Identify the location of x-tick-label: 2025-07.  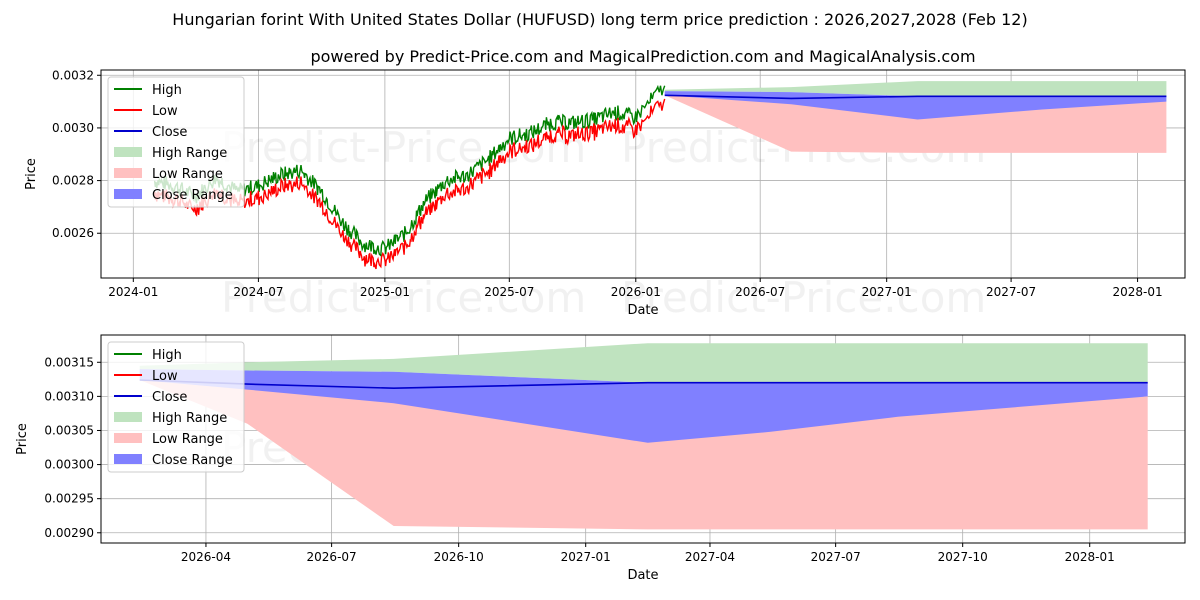
(509, 292).